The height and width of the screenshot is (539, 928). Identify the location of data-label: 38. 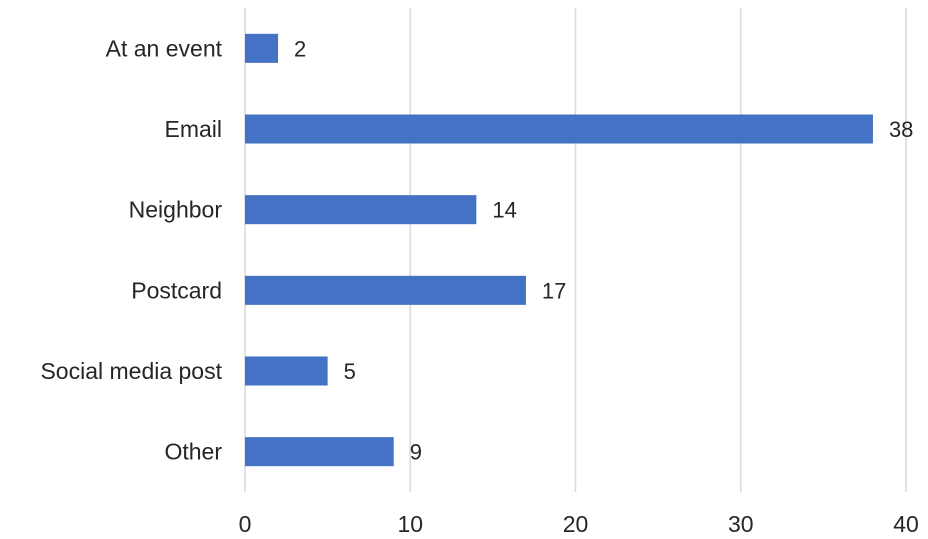
(901, 129).